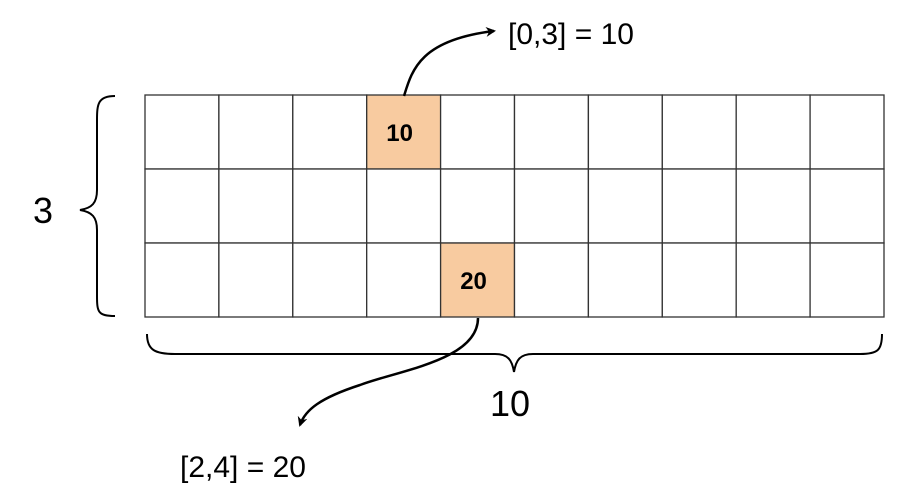 The width and height of the screenshot is (900, 496). I want to click on bottom-annotation: [2,4] = 20, so click(243, 467).